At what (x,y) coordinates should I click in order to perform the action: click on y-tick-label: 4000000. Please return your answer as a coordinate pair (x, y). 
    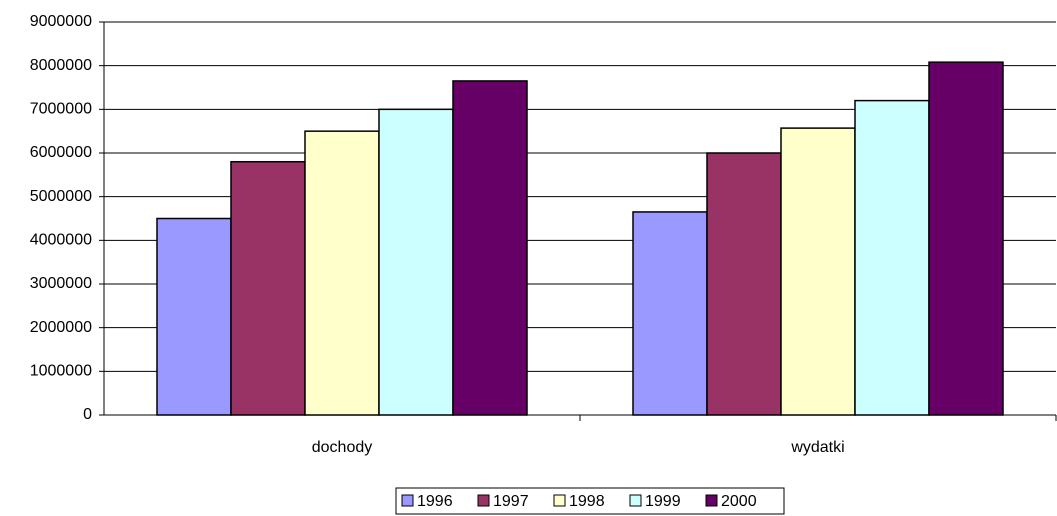
    Looking at the image, I should click on (61, 240).